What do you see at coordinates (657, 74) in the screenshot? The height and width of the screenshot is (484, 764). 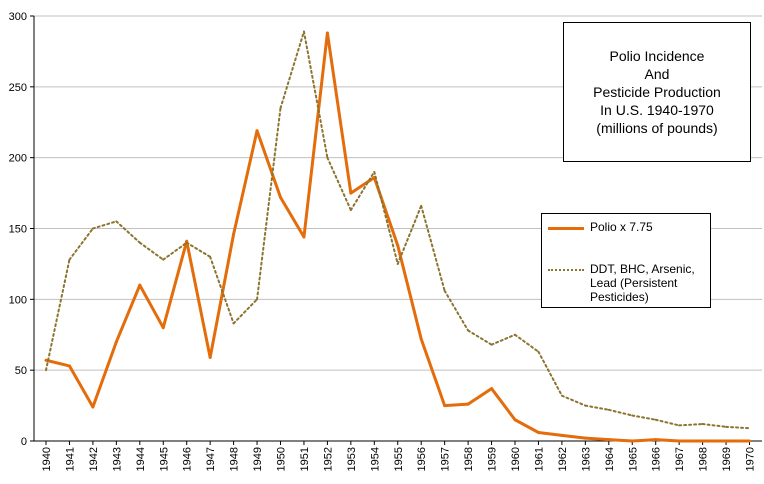 I see `title-line-2: And` at bounding box center [657, 74].